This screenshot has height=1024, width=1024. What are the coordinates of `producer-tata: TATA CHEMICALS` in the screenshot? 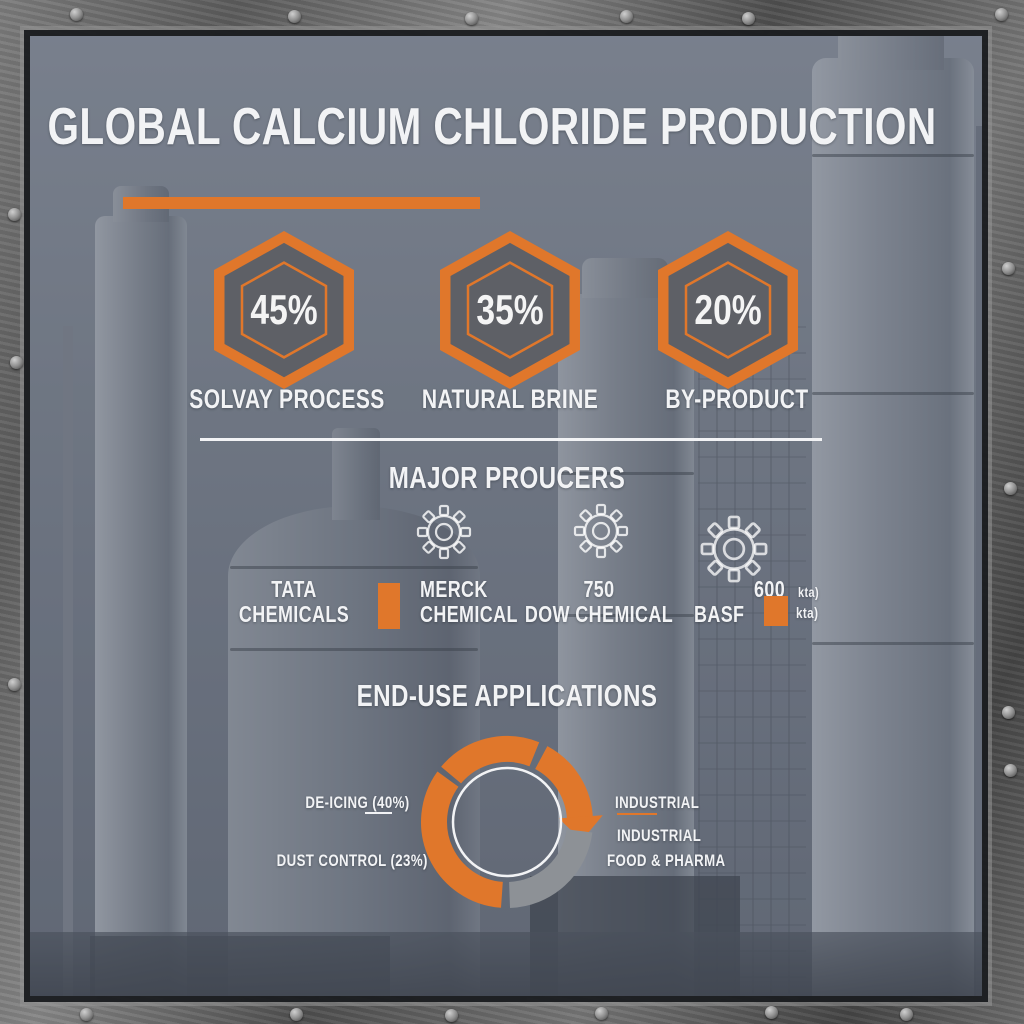 It's located at (293, 602).